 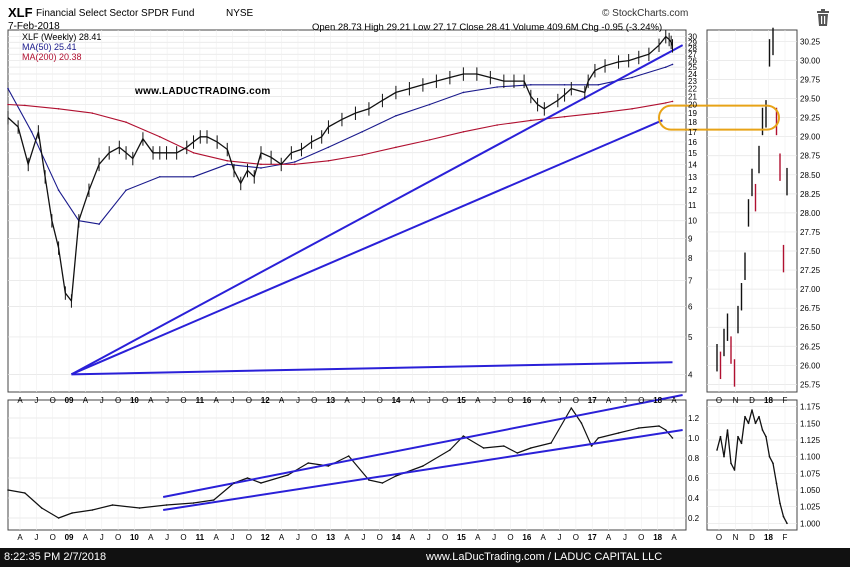 What do you see at coordinates (645, 13) in the screenshot?
I see `stockcharts-credit: © StockCharts.com` at bounding box center [645, 13].